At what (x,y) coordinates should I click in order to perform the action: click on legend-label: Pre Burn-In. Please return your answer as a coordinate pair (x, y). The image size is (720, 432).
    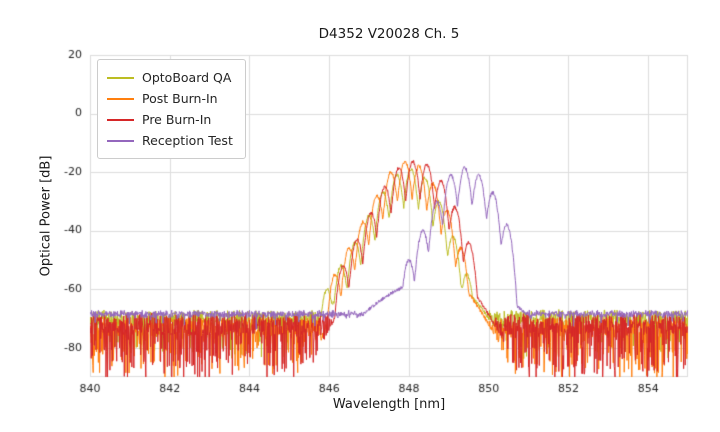
    Looking at the image, I should click on (177, 119).